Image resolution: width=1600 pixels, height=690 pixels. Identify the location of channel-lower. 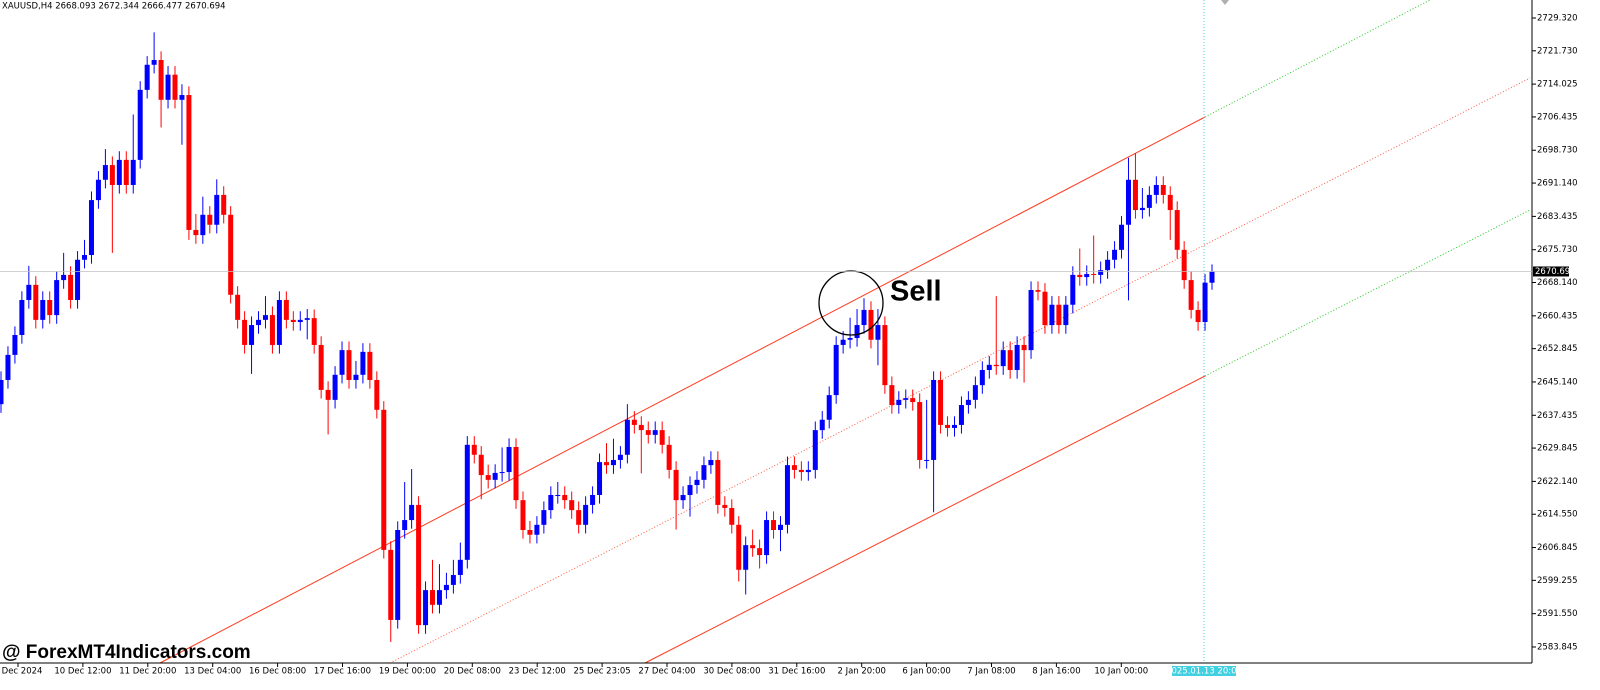
(925, 519).